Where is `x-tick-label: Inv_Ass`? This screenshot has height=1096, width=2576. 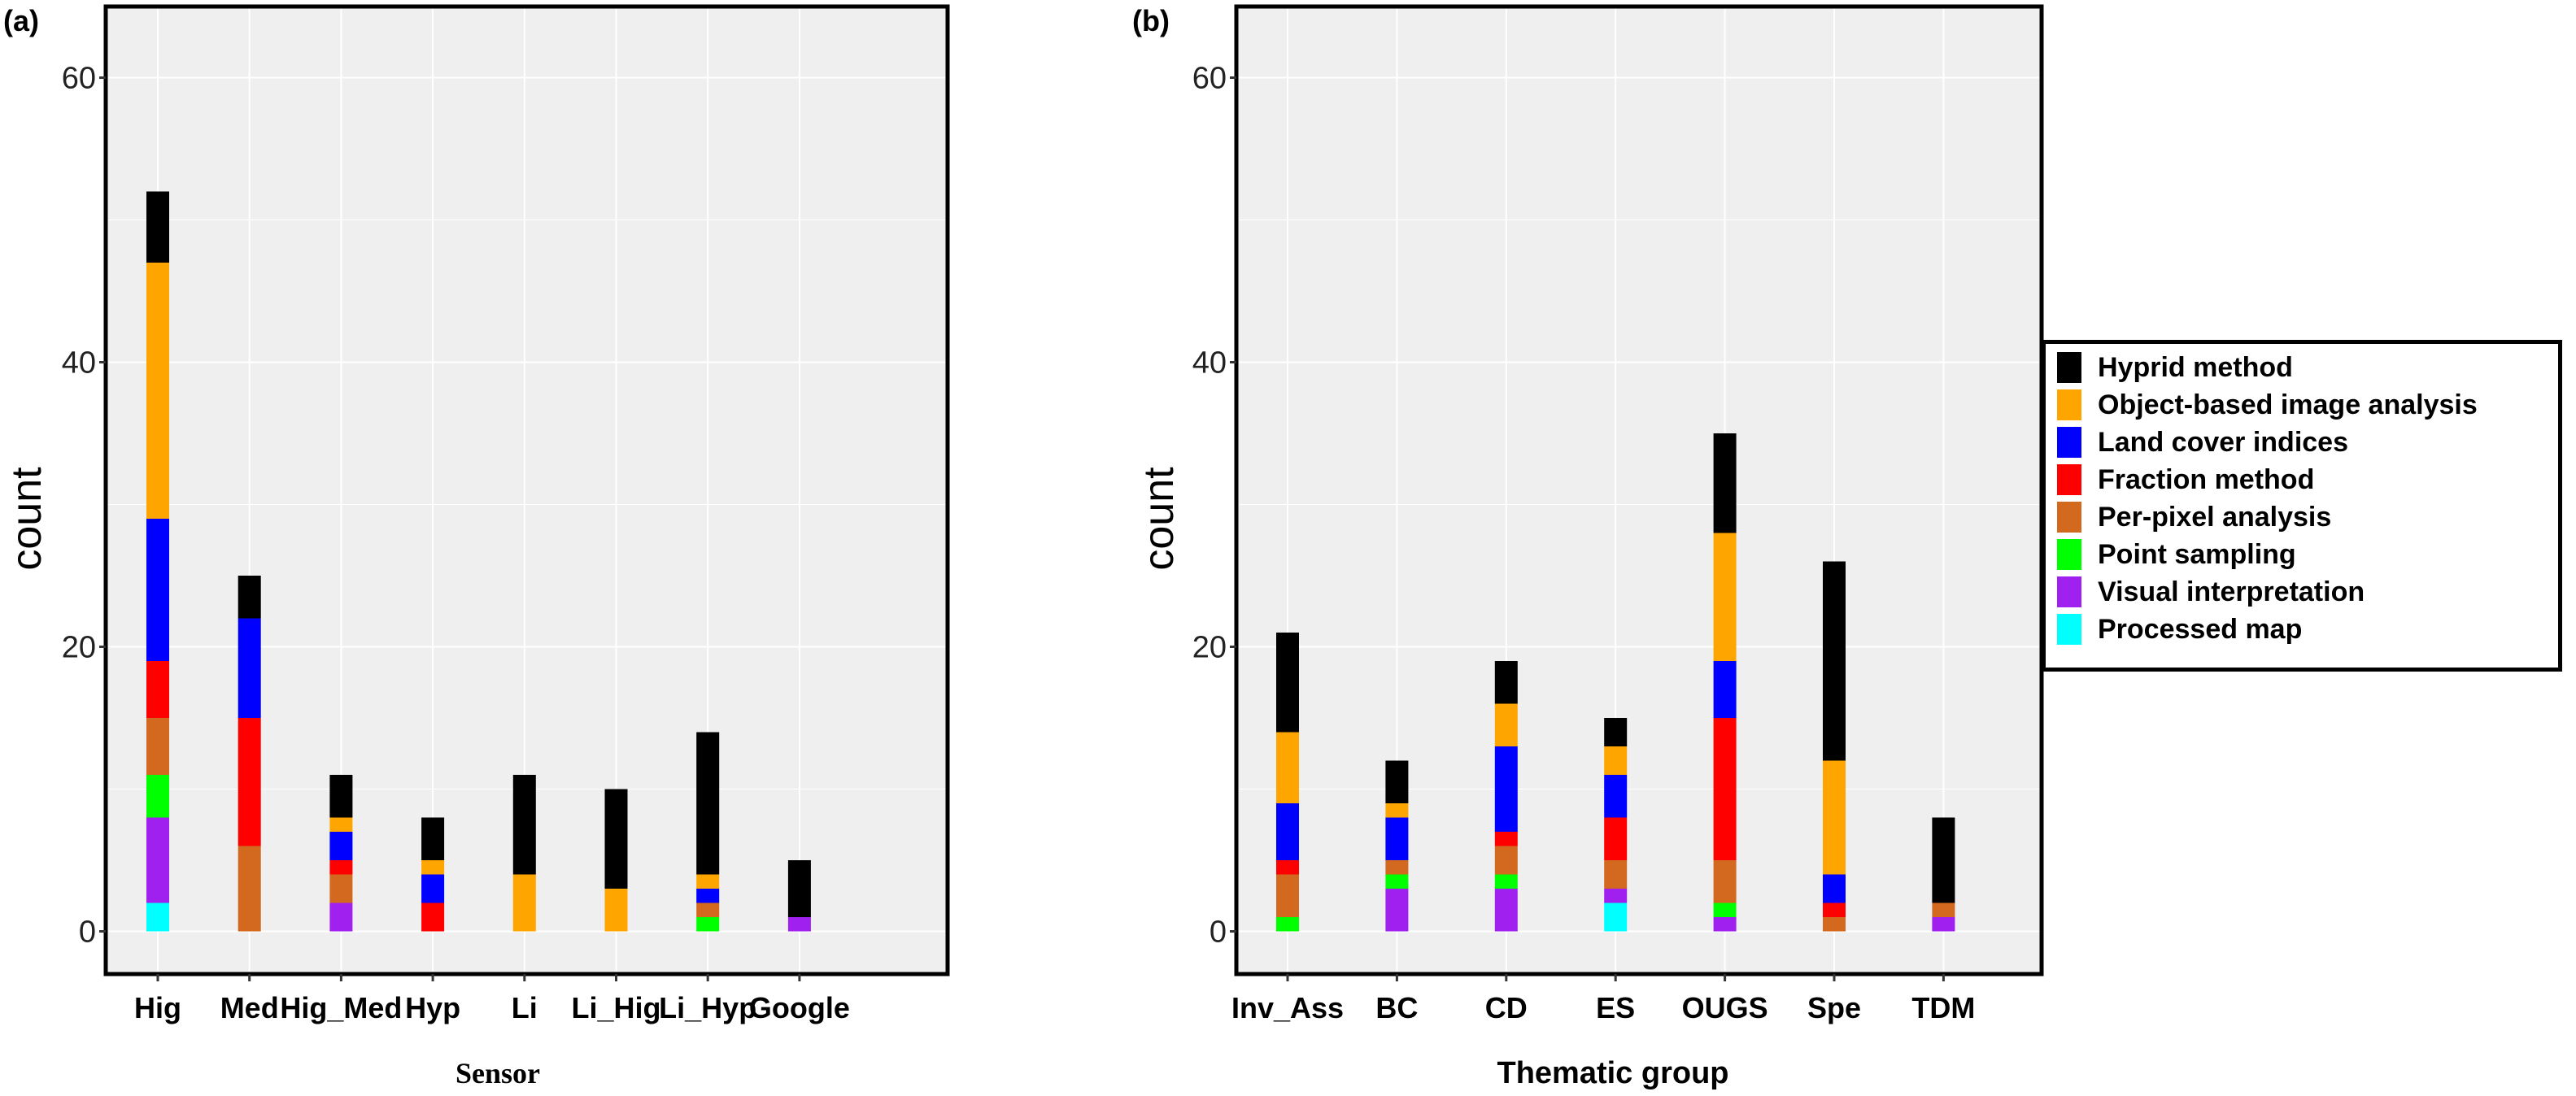 x-tick-label: Inv_Ass is located at coordinates (1287, 1007).